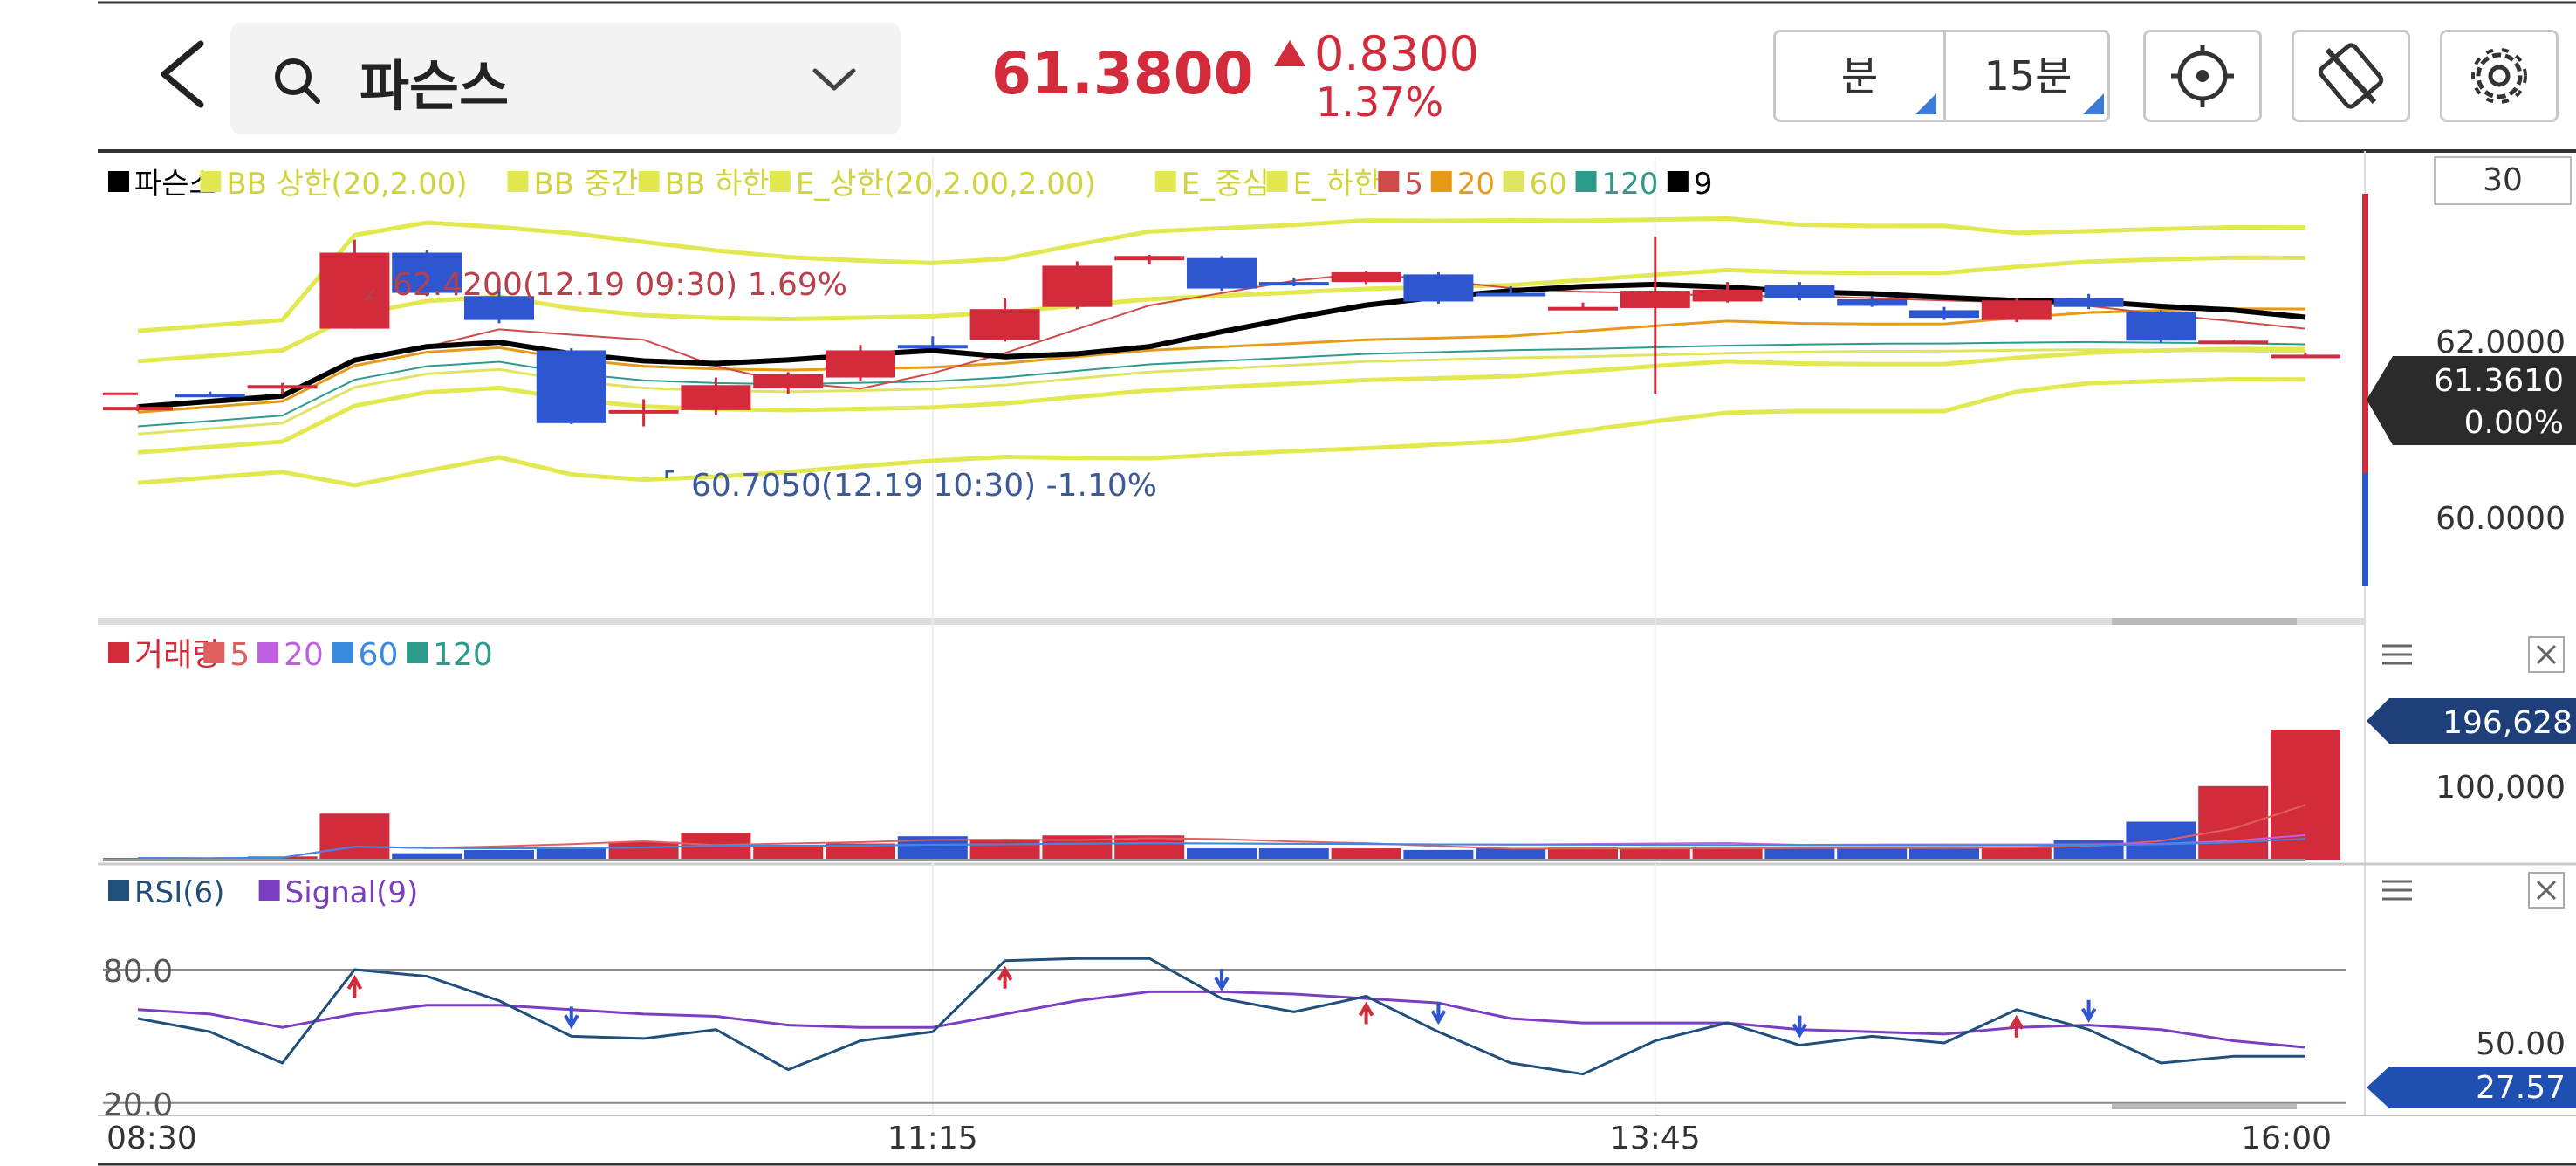  Describe the element at coordinates (1221, 331) in the screenshot. I see `candlestick-series` at that location.